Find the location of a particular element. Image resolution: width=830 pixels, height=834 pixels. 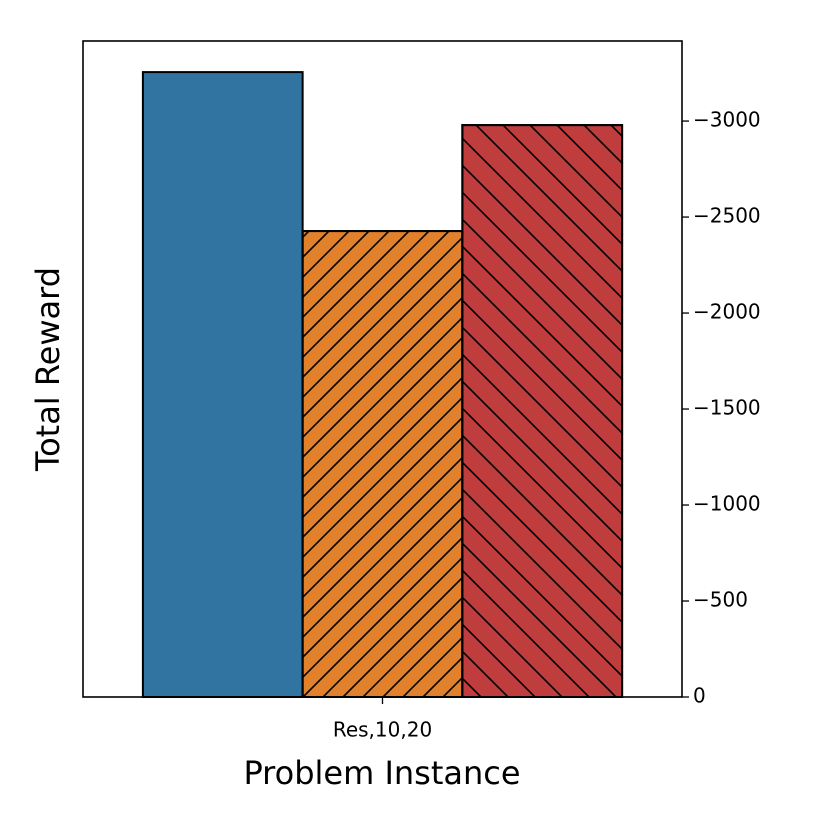

x-tick-label: Res,10,20 is located at coordinates (382, 730).